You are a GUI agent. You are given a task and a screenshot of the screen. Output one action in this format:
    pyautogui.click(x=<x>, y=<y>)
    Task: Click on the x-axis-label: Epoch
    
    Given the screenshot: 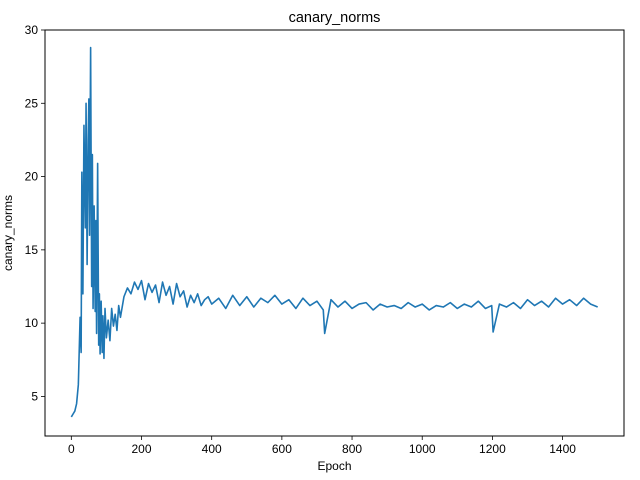 What is the action you would take?
    pyautogui.click(x=334, y=466)
    